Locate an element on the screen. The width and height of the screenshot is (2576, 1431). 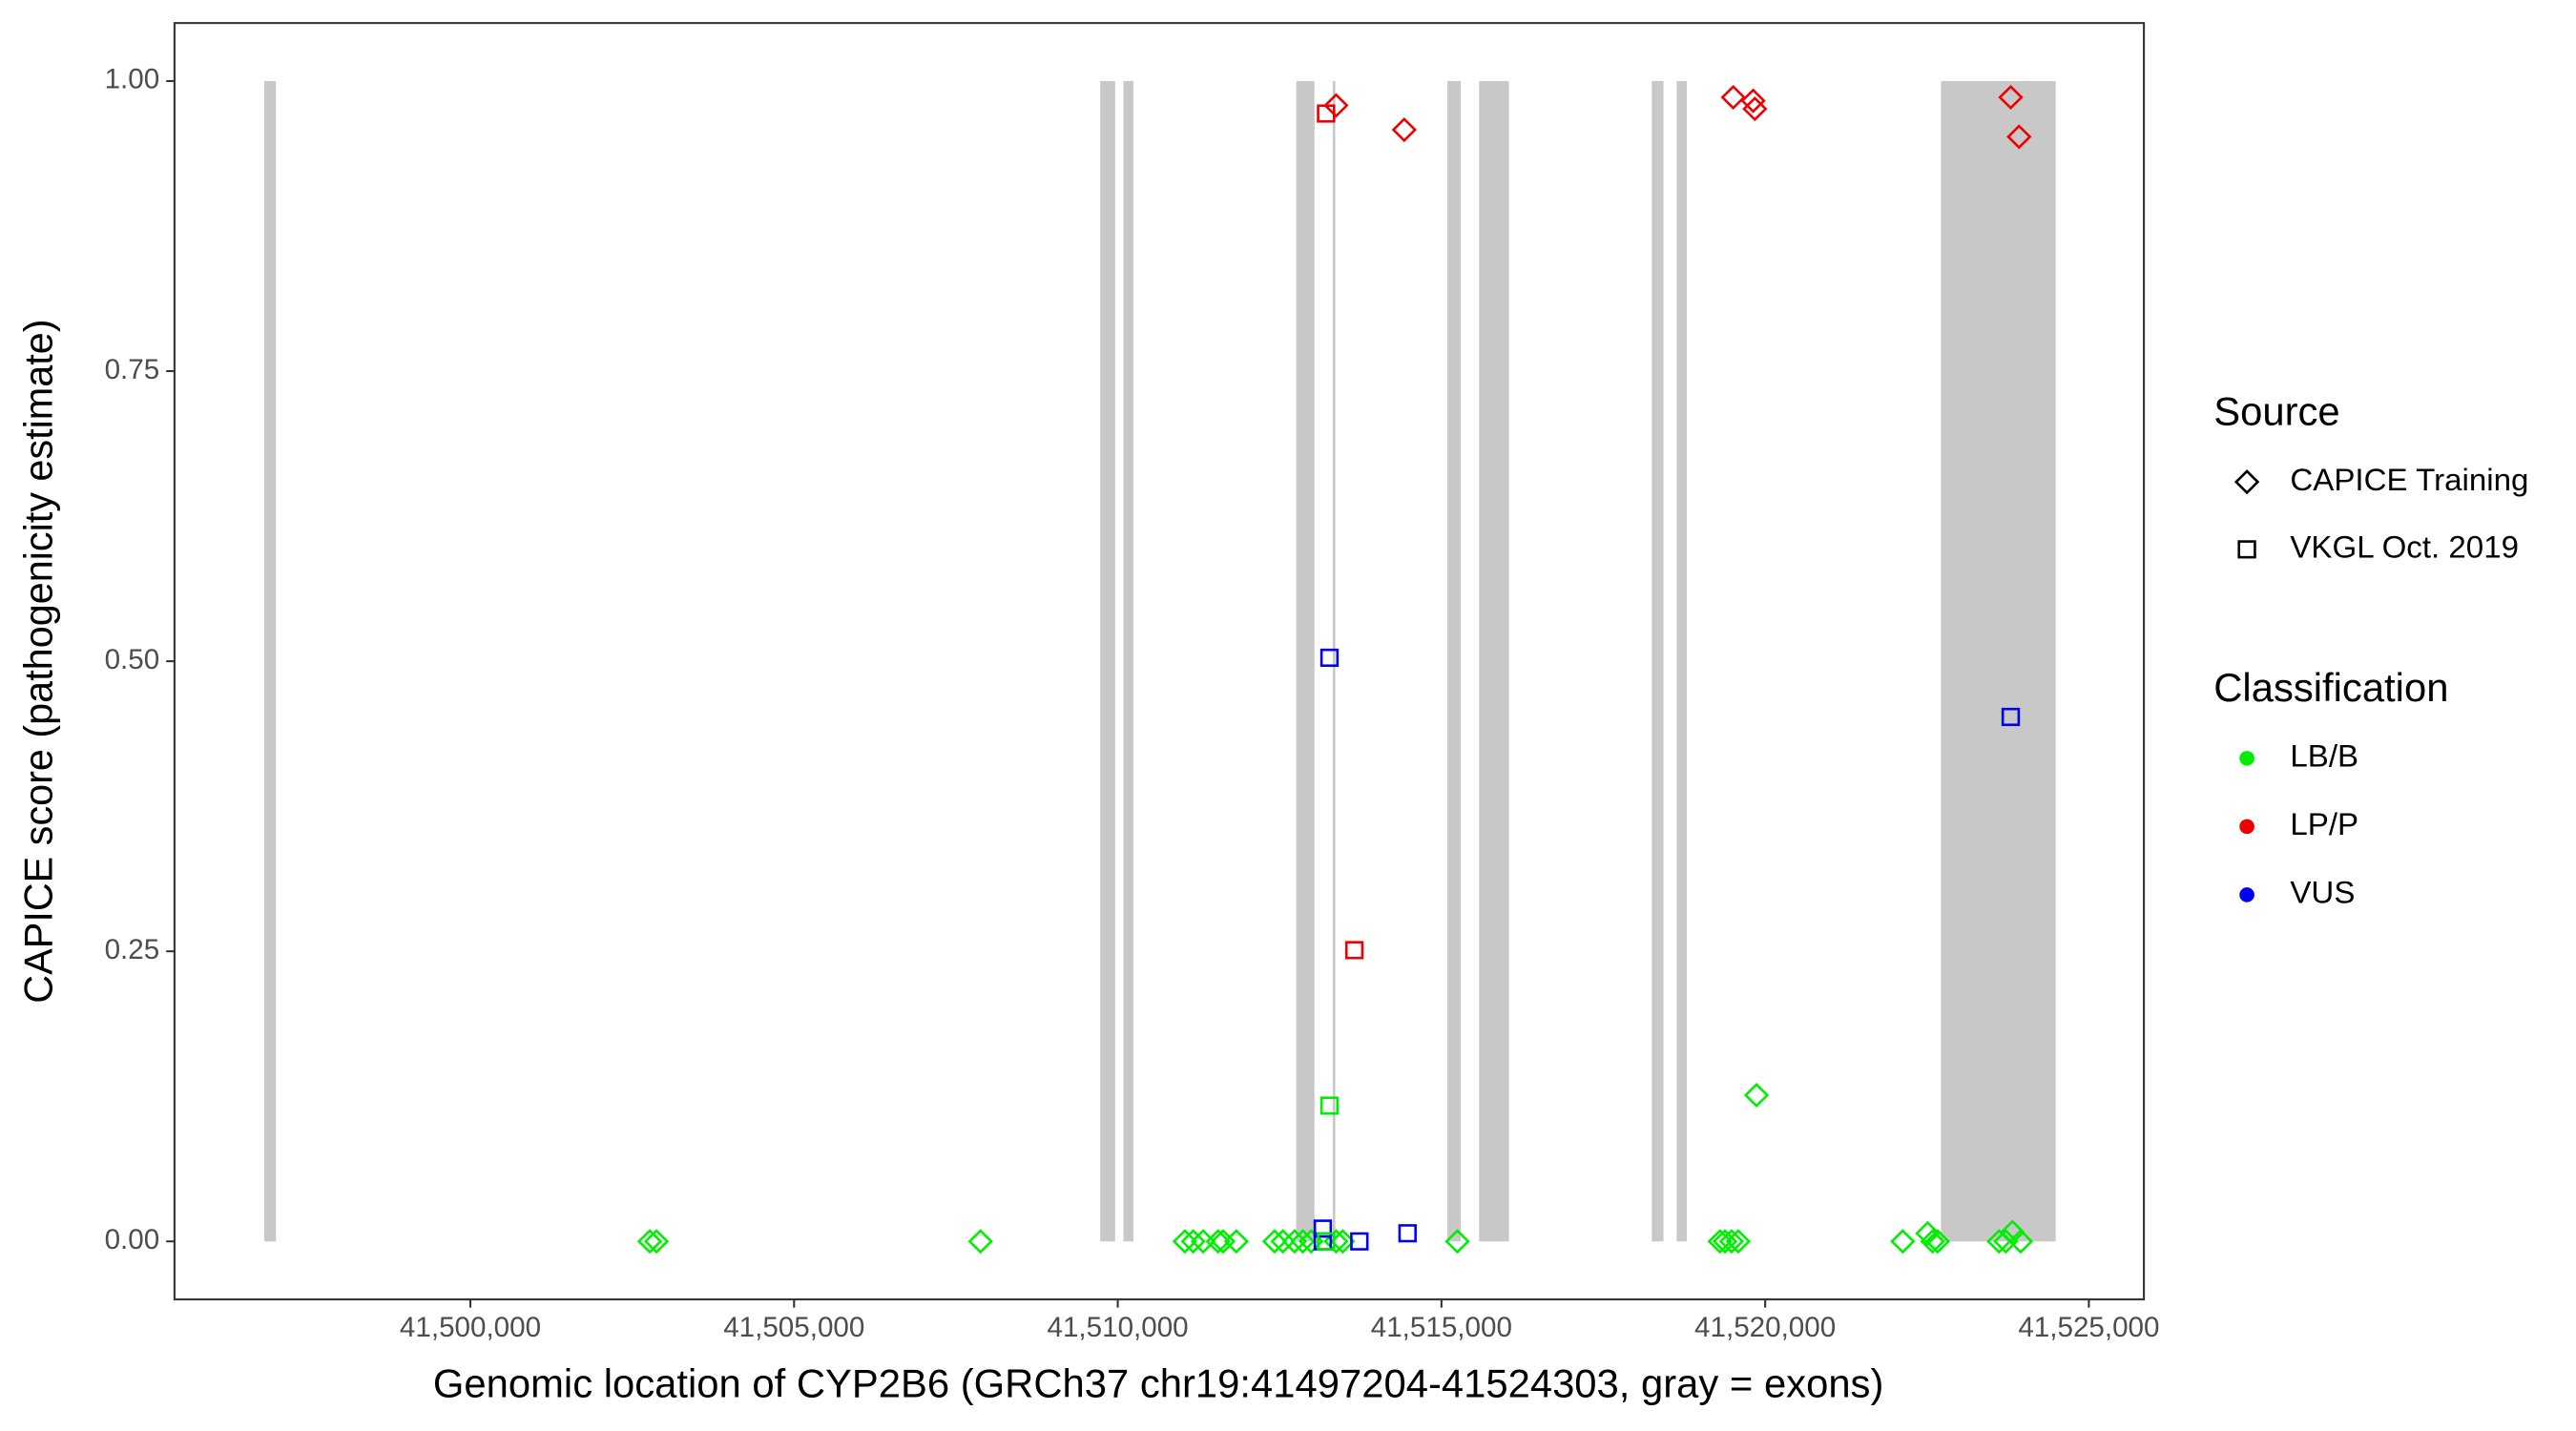
legend-label: LB/B is located at coordinates (2324, 756).